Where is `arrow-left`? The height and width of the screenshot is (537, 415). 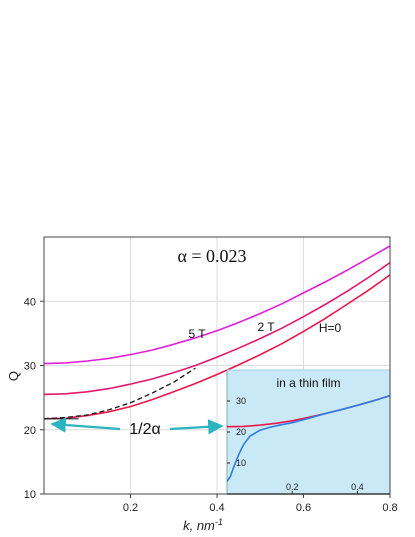
arrow-left is located at coordinates (85, 425).